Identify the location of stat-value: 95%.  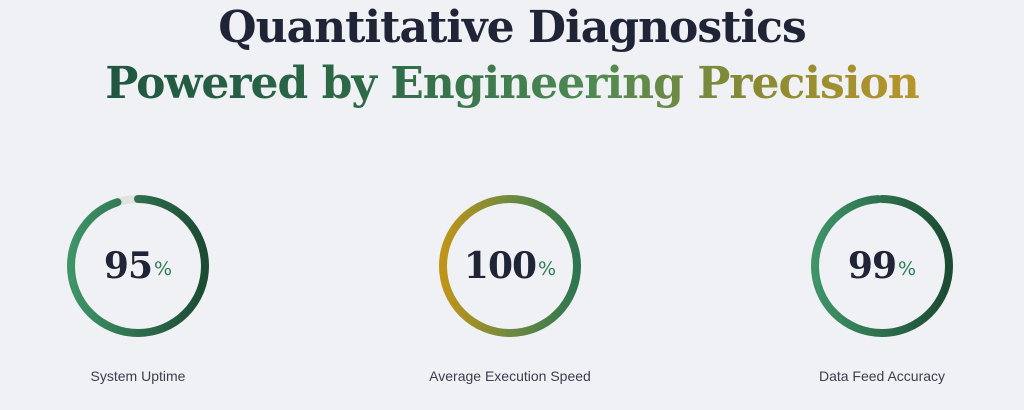
(138, 266).